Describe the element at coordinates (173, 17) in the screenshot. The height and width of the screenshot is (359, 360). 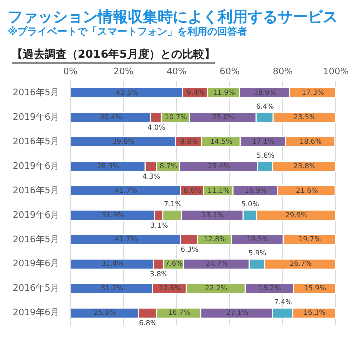
I see `chart-title: ファッション情報収集時によく利用するサービス` at that location.